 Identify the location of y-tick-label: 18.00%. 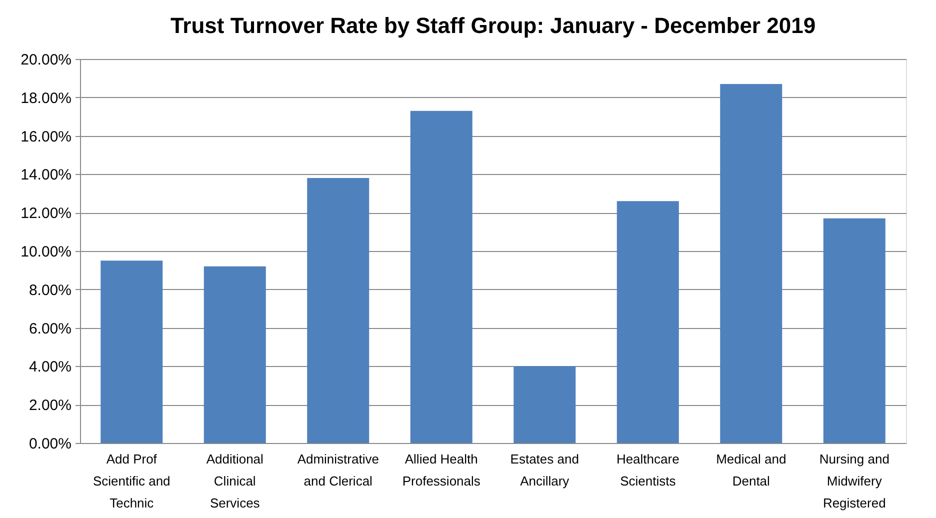
(46, 98).